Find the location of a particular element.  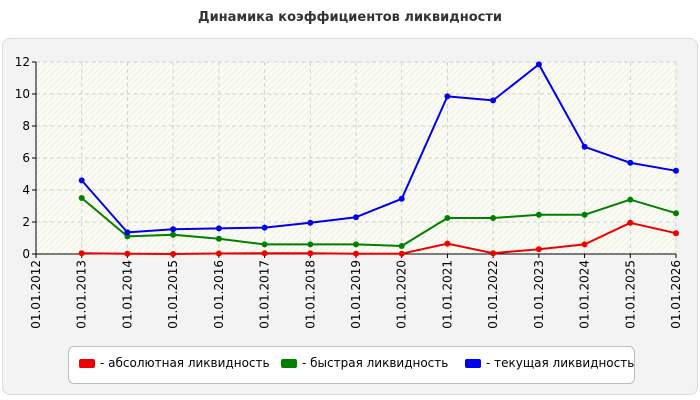

y-tick-label: 4 is located at coordinates (26, 190).